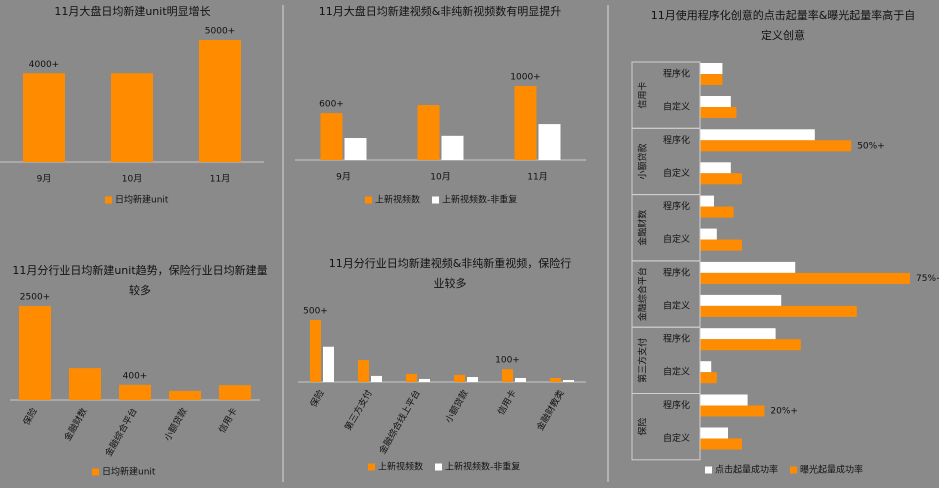 This screenshot has width=939, height=488. What do you see at coordinates (643, 360) in the screenshot?
I see `group-label: 第三方支付` at bounding box center [643, 360].